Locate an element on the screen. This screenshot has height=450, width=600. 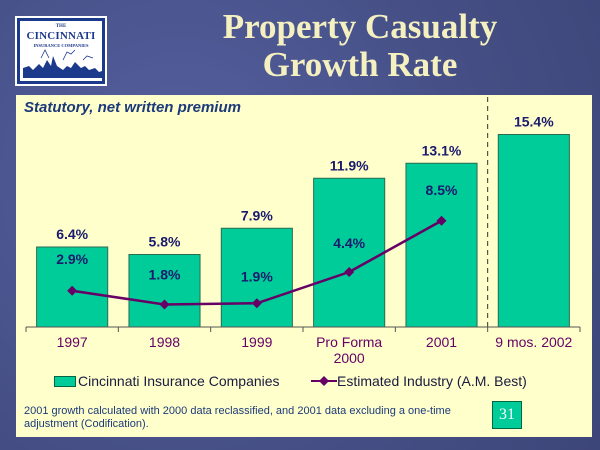
x-tick-label-0: 1997 is located at coordinates (72, 342).